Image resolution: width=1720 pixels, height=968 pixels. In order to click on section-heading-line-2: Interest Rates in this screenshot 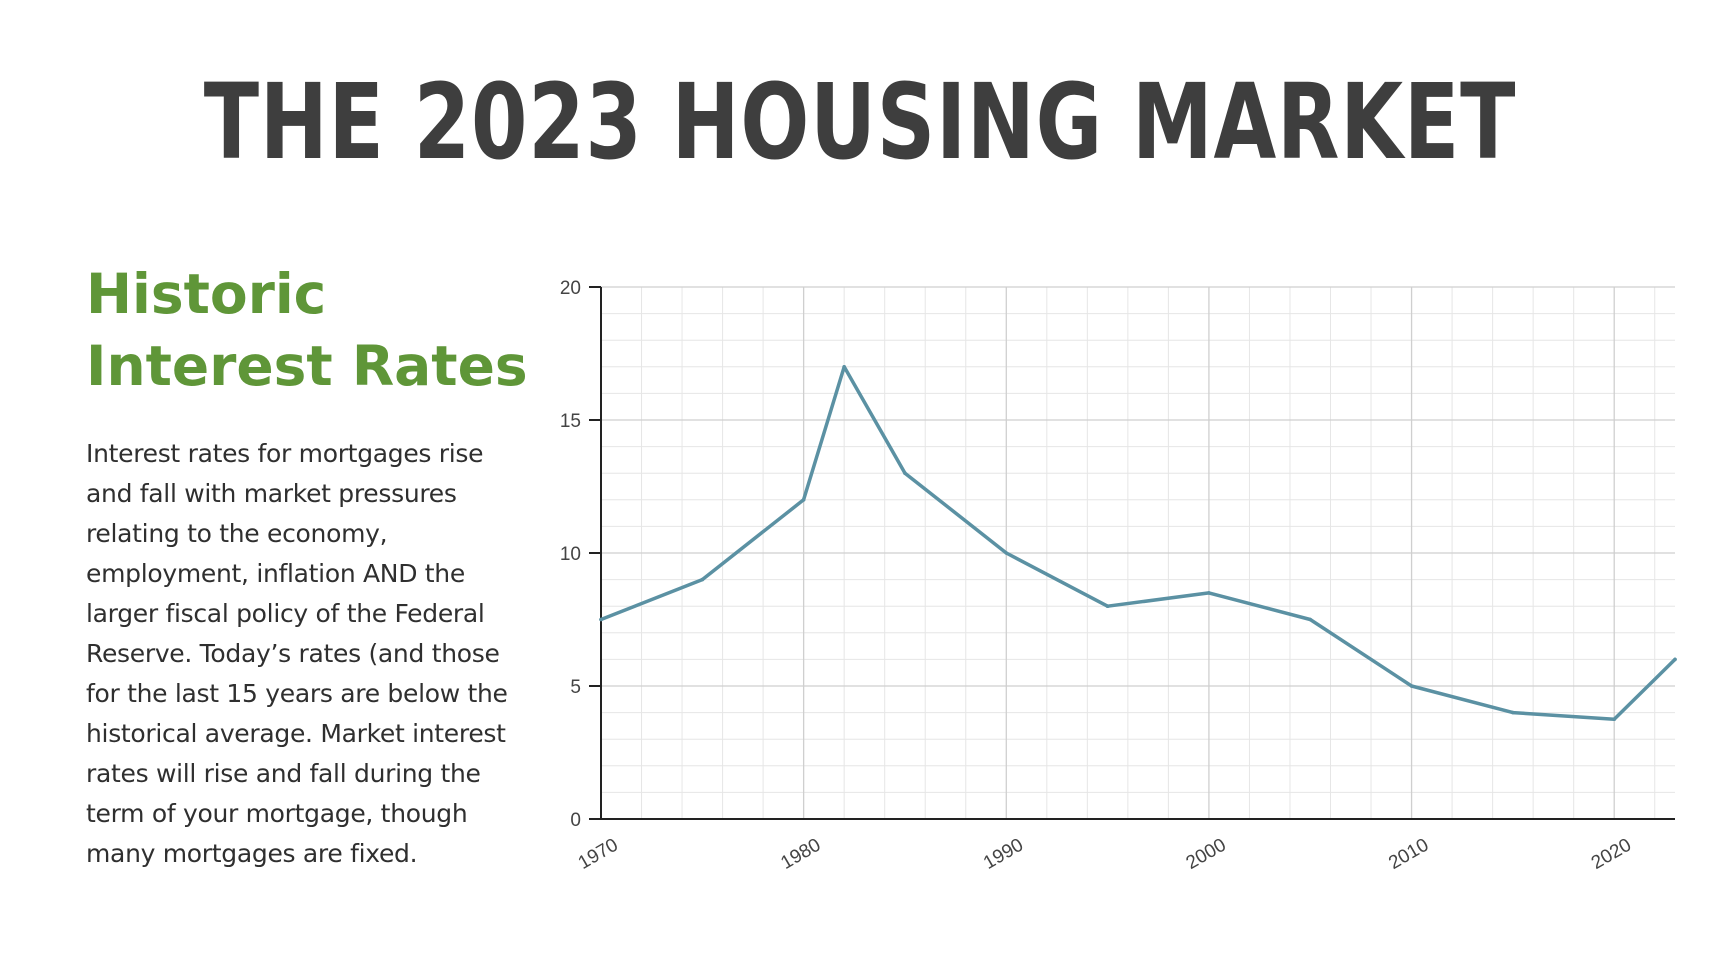, I will do `click(307, 366)`.